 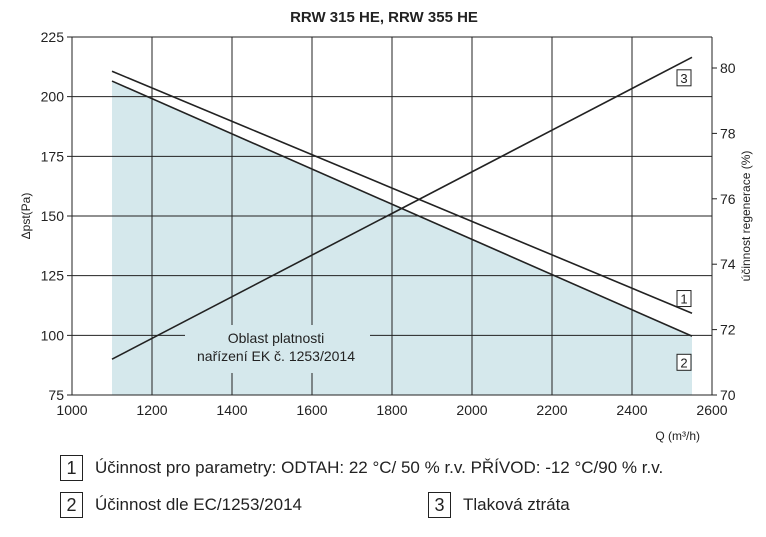 I want to click on annotation-bg, so click(x=277, y=349).